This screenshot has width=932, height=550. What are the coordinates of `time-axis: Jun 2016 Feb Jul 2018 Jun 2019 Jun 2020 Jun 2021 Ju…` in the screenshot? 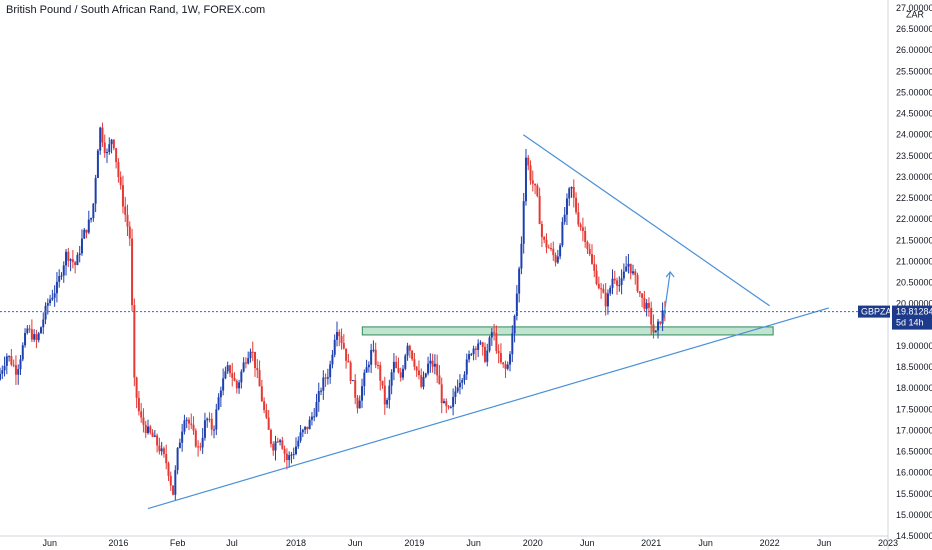 It's located at (449, 541).